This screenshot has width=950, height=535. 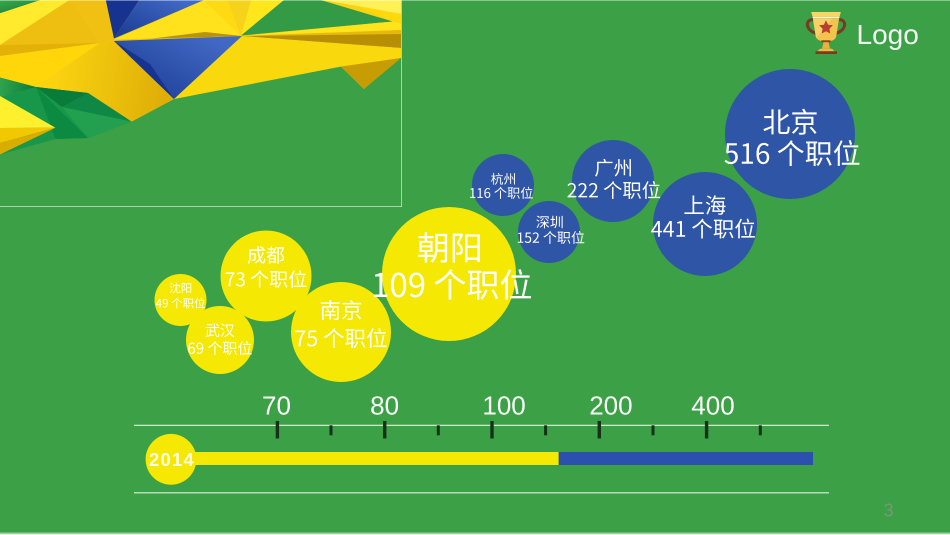 I want to click on svg-text: 100, so click(x=503, y=406).